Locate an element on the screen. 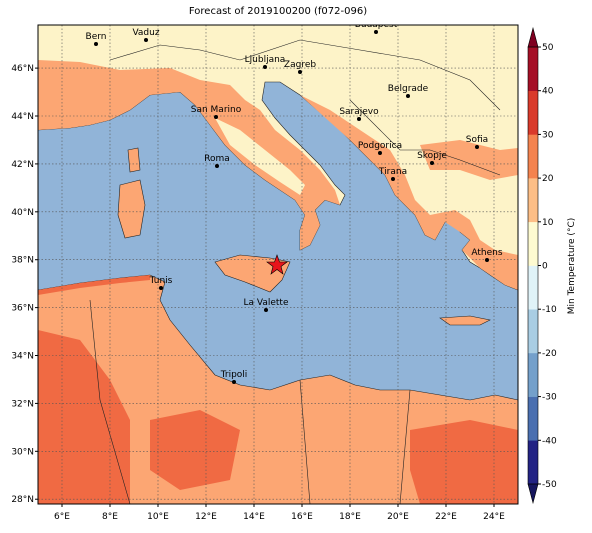 This screenshot has width=592, height=533. crete is located at coordinates (465, 320).